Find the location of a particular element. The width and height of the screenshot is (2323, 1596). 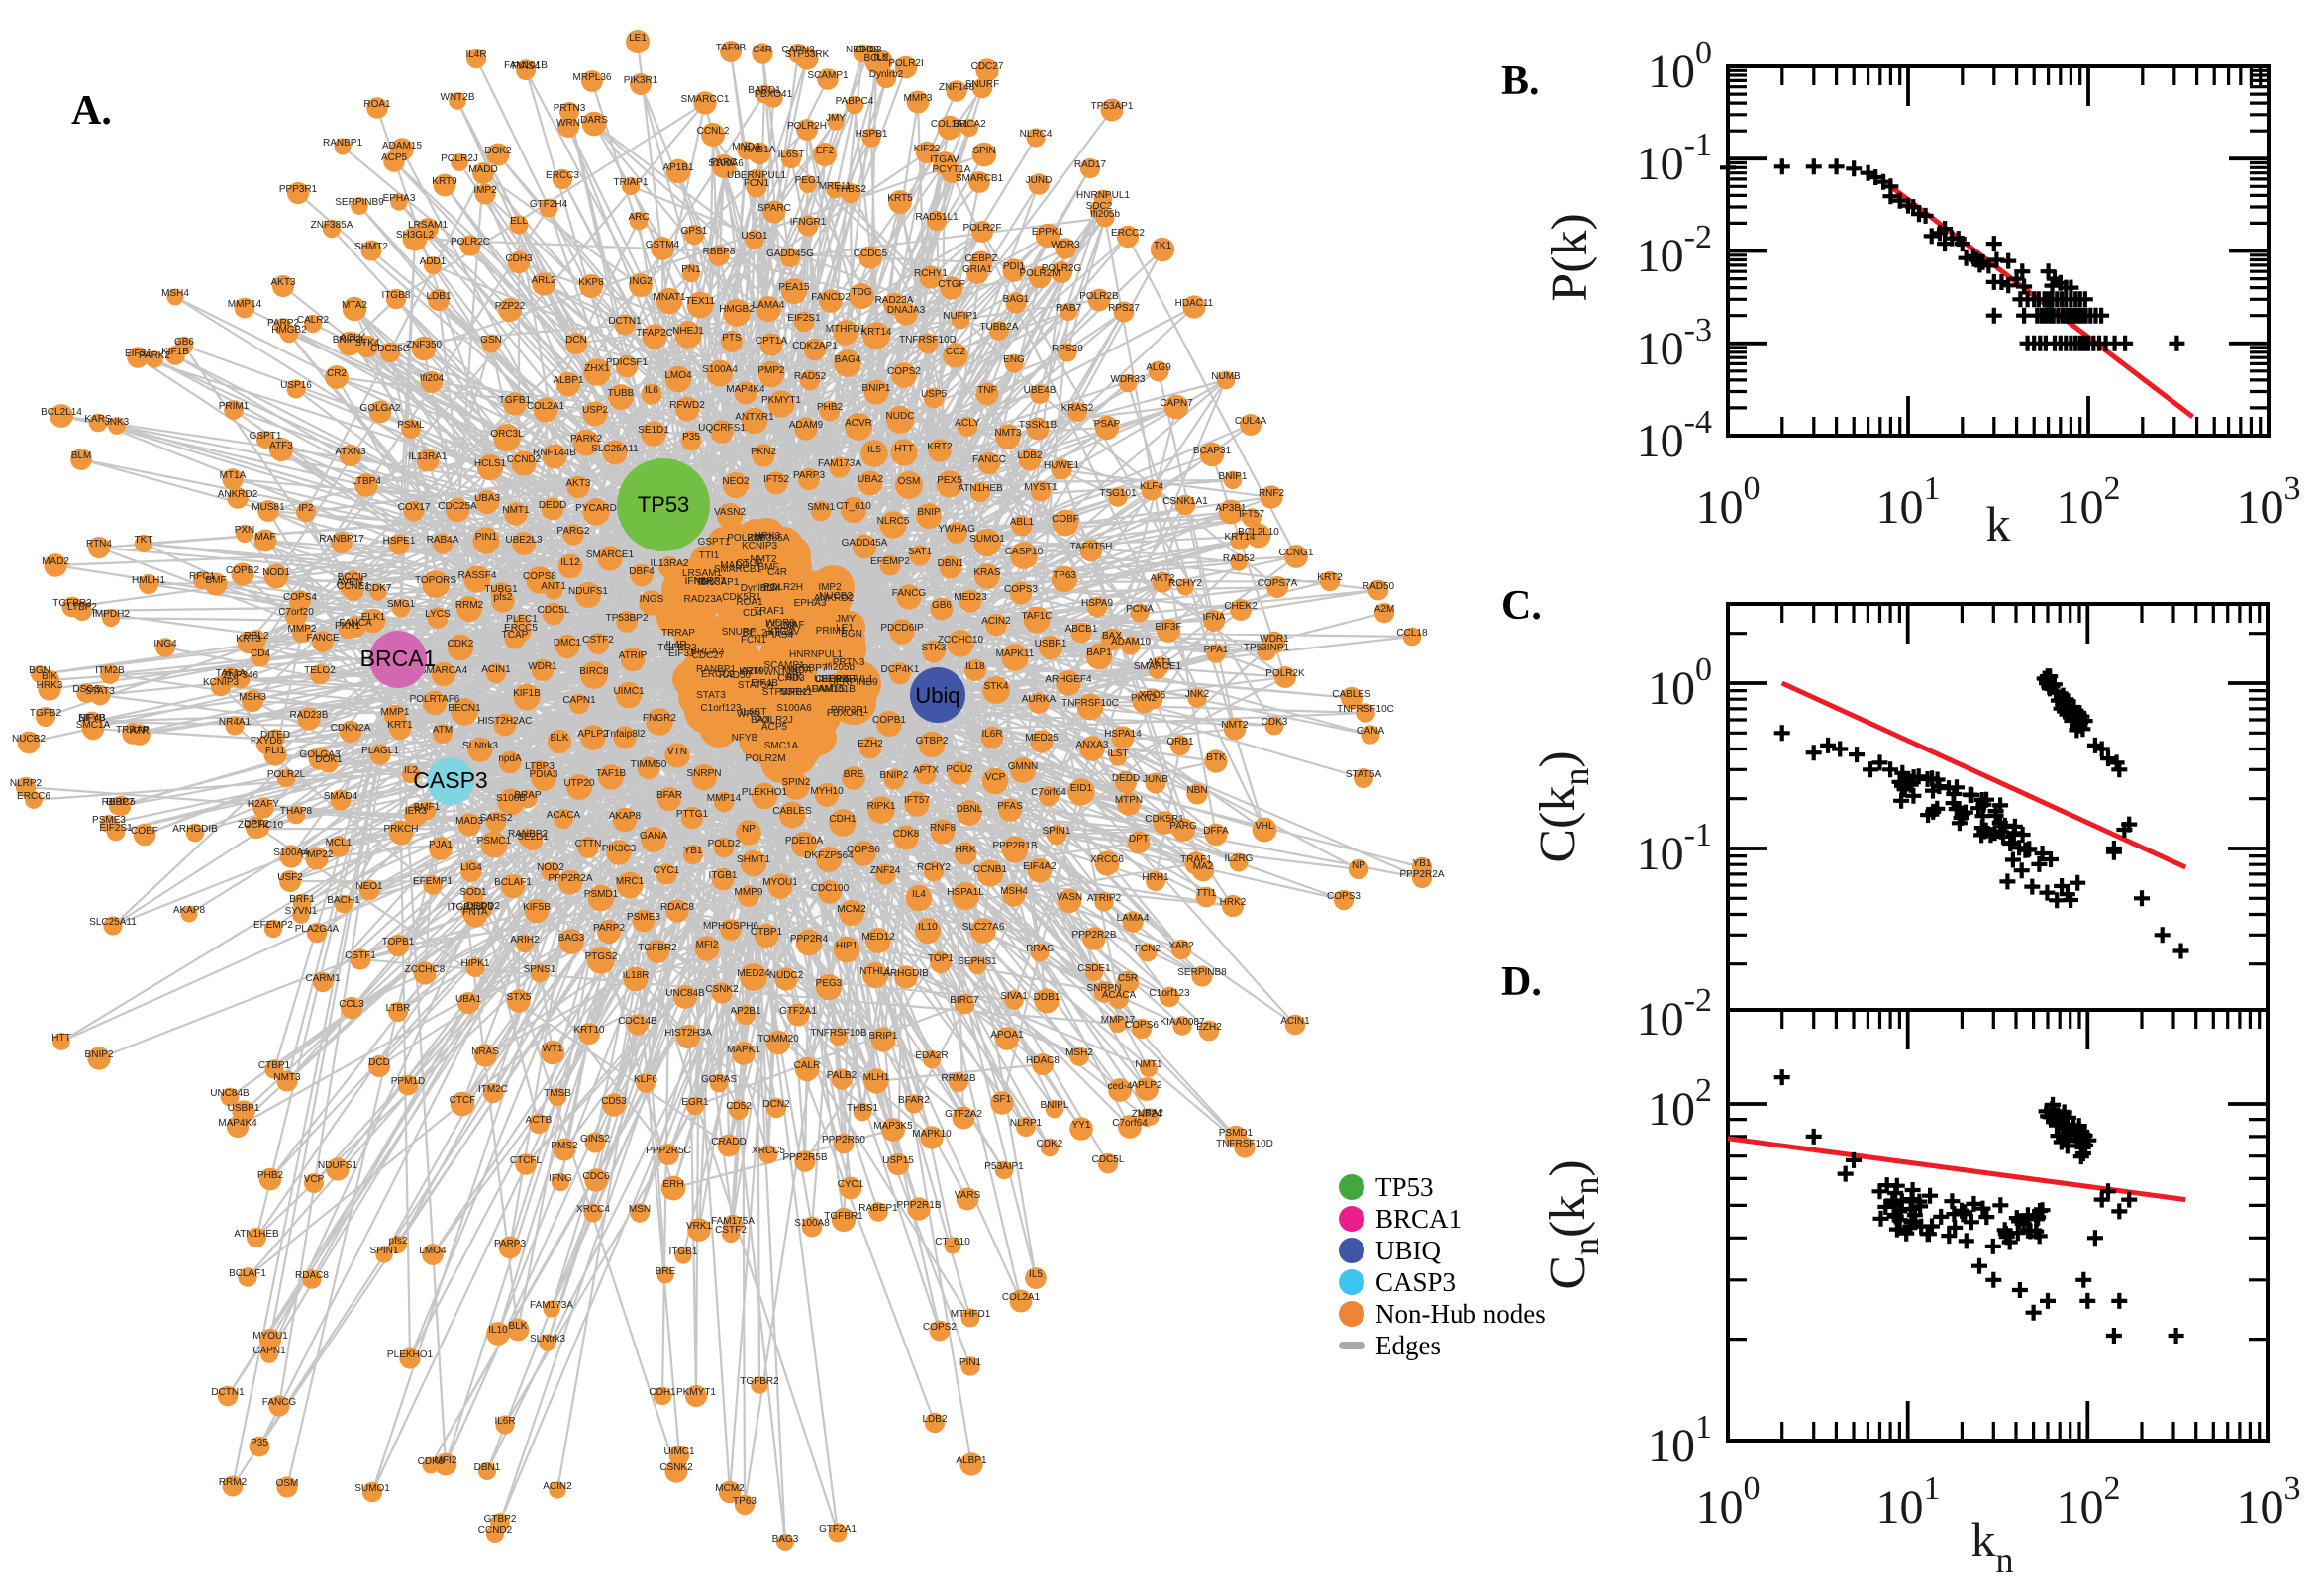

svg-text: COPS6 is located at coordinates (863, 850).